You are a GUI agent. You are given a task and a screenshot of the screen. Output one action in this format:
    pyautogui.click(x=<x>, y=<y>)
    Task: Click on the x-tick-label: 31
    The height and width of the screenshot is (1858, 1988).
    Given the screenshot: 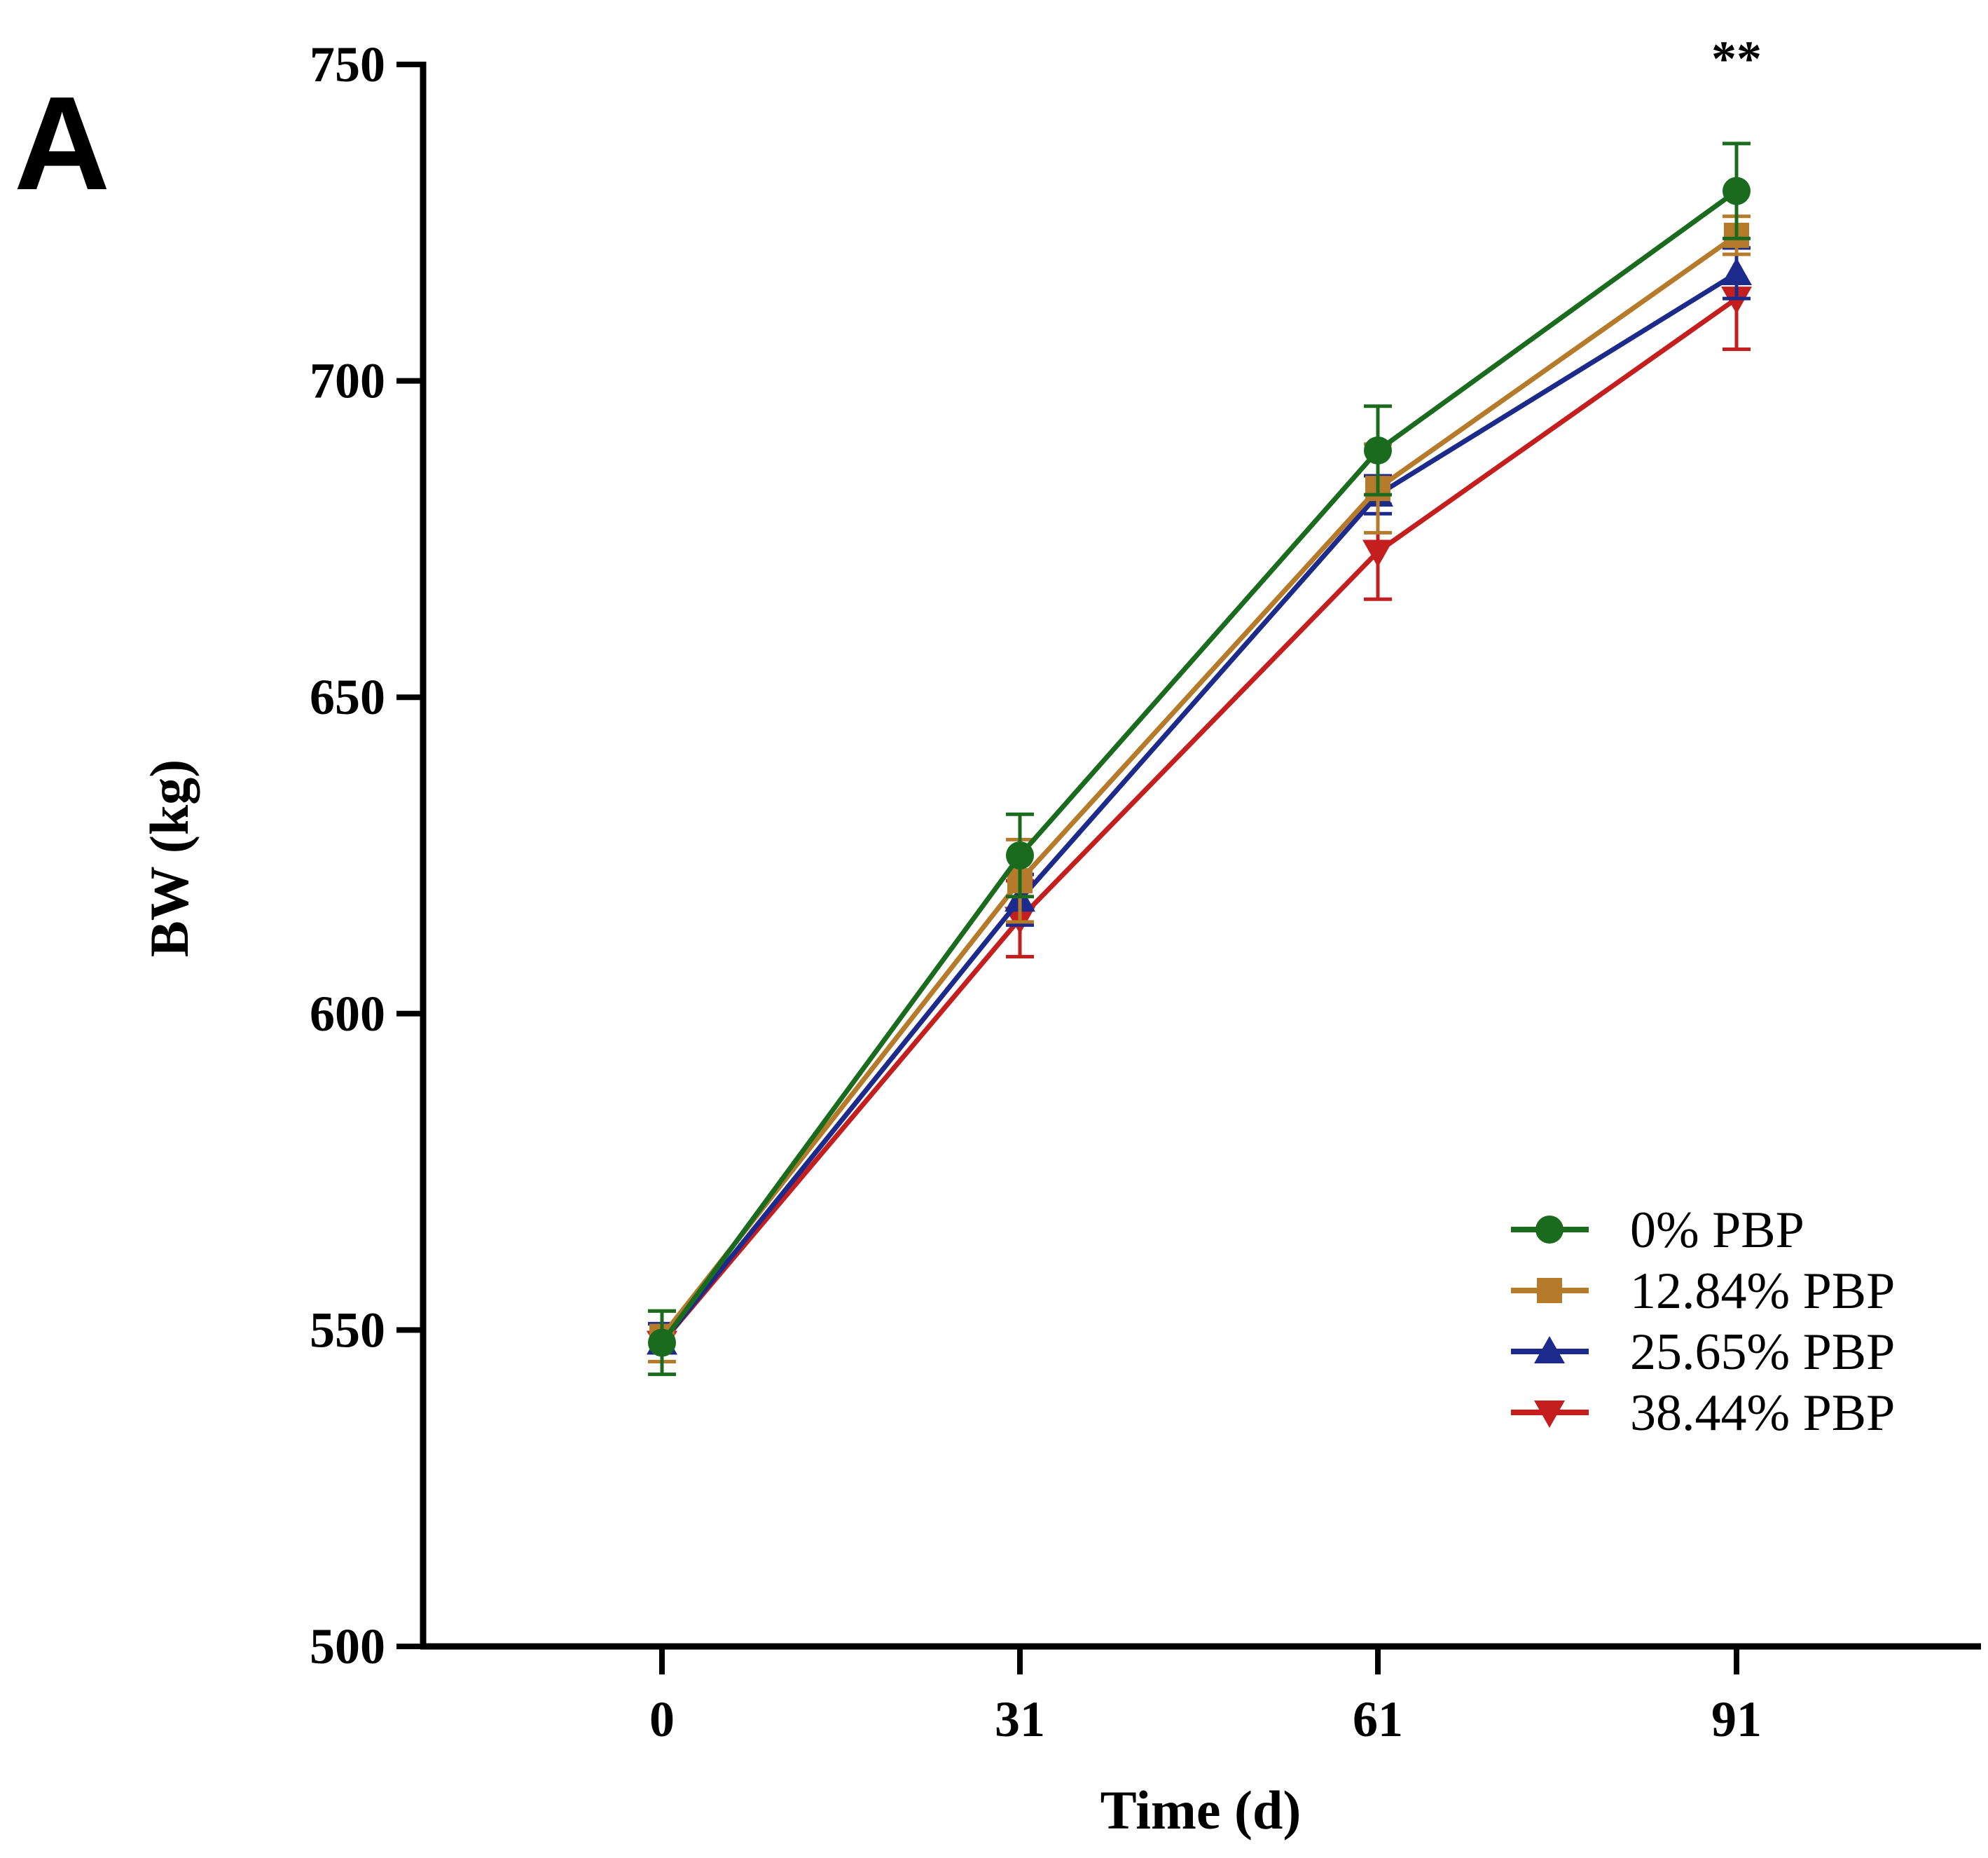 What is the action you would take?
    pyautogui.click(x=1020, y=1719)
    